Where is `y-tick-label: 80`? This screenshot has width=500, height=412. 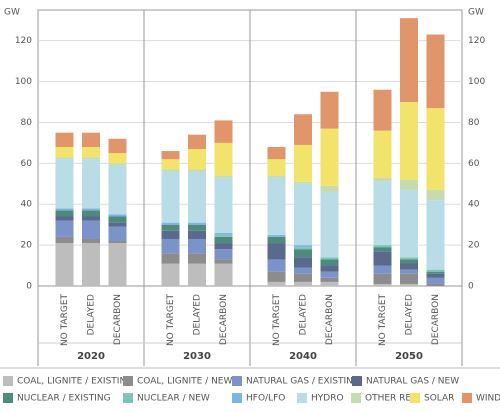 y-tick-label: 80 is located at coordinates (27, 123).